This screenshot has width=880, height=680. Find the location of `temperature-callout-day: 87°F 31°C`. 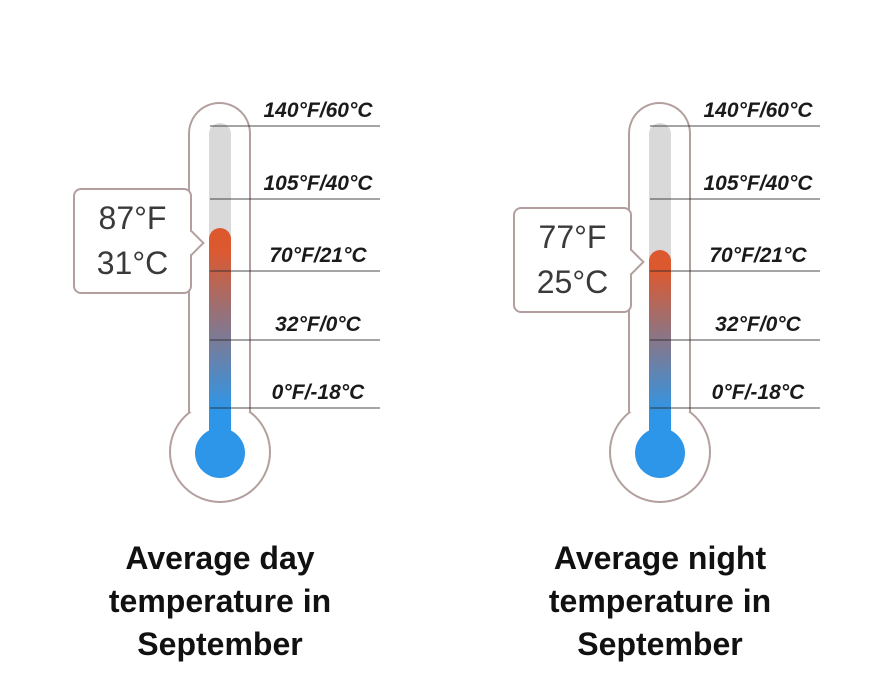

temperature-callout-day: 87°F 31°C is located at coordinates (139, 241).